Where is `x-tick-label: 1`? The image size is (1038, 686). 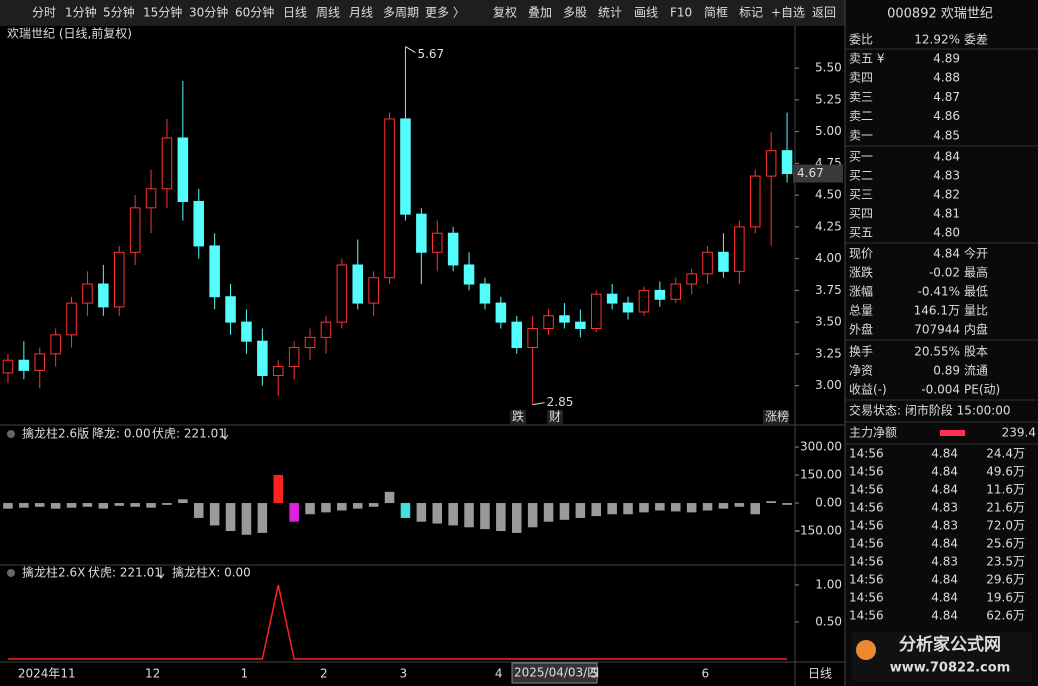 x-tick-label: 1 is located at coordinates (244, 674).